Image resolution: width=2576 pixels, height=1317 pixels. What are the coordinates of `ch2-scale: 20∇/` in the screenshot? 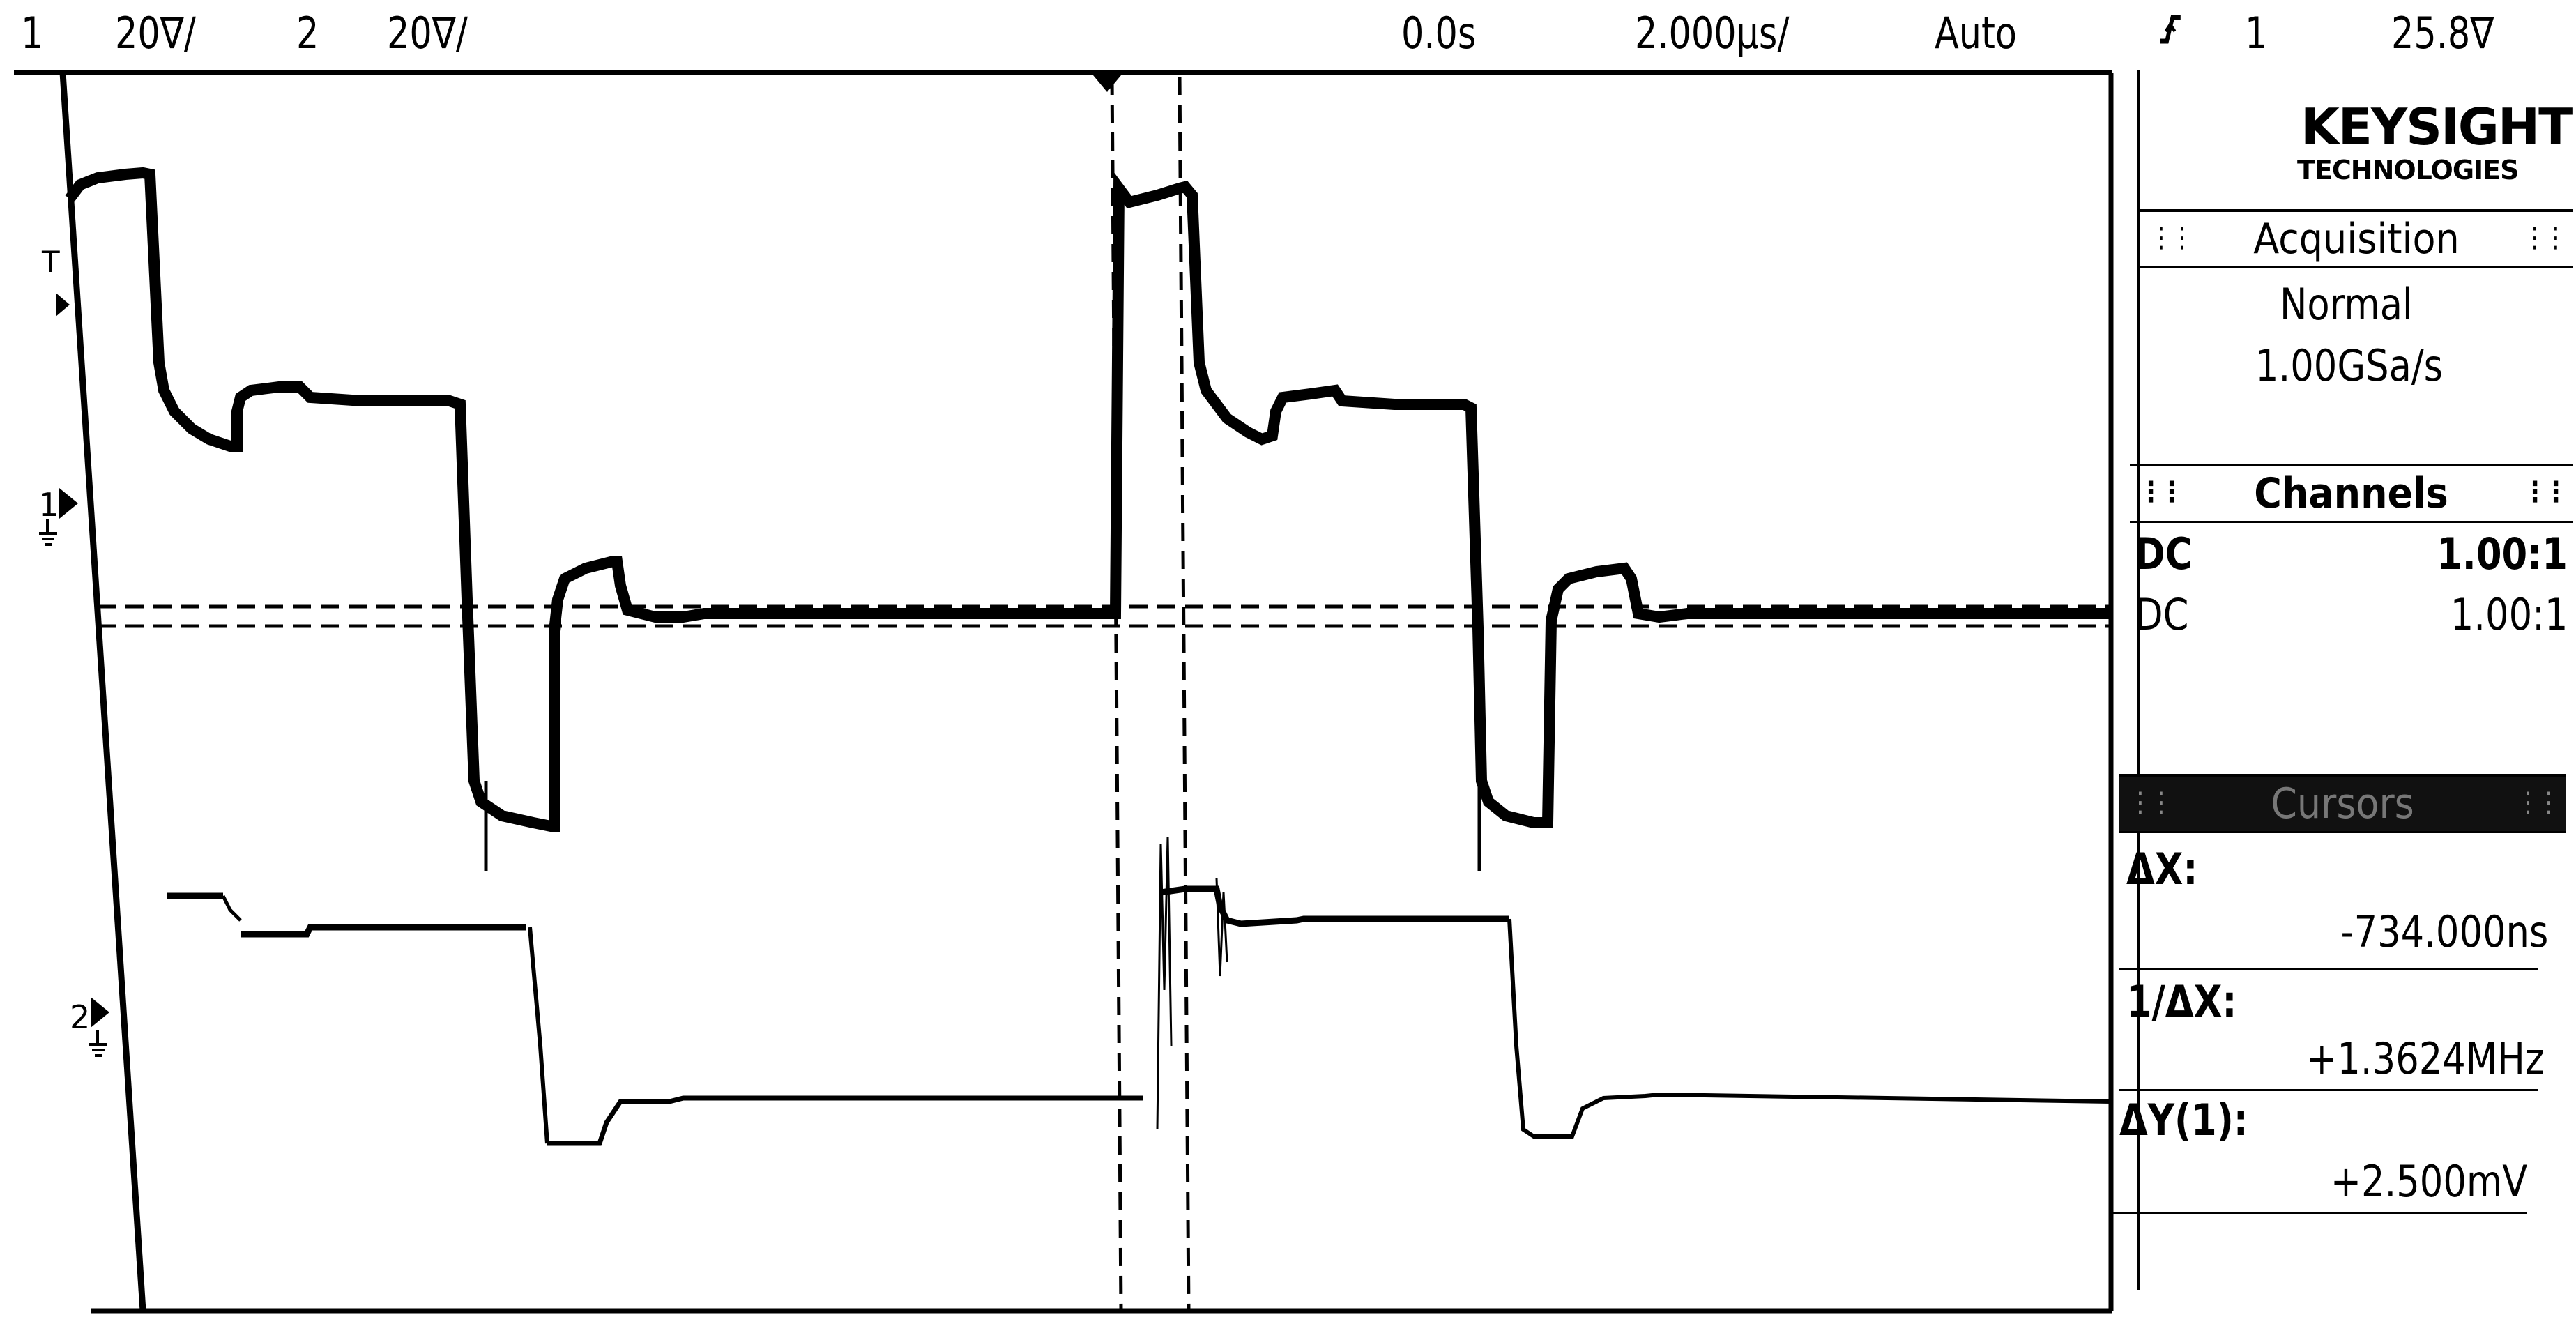 It's located at (428, 33).